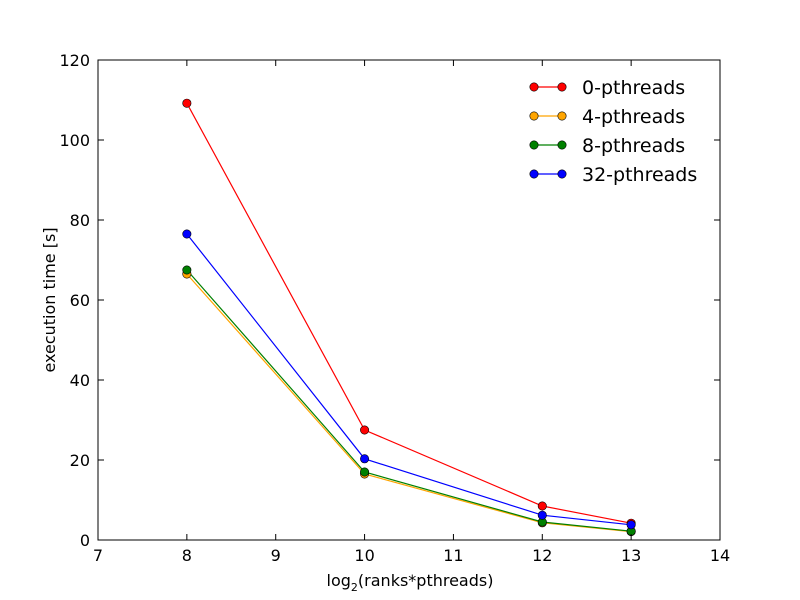 This screenshot has height=600, width=800. What do you see at coordinates (639, 175) in the screenshot?
I see `legend-label-32-pthreads: 32-pthreads` at bounding box center [639, 175].